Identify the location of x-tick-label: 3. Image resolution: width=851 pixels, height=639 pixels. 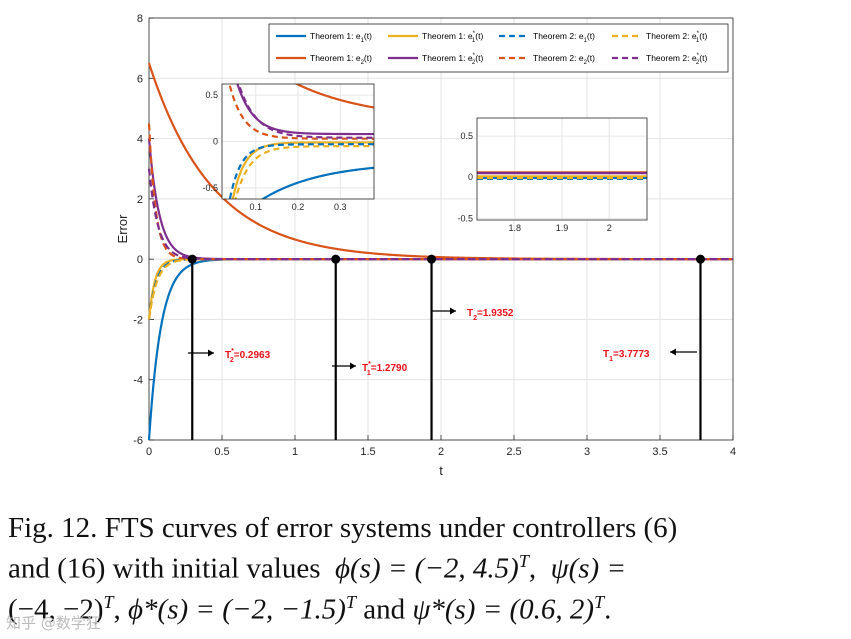
(587, 452).